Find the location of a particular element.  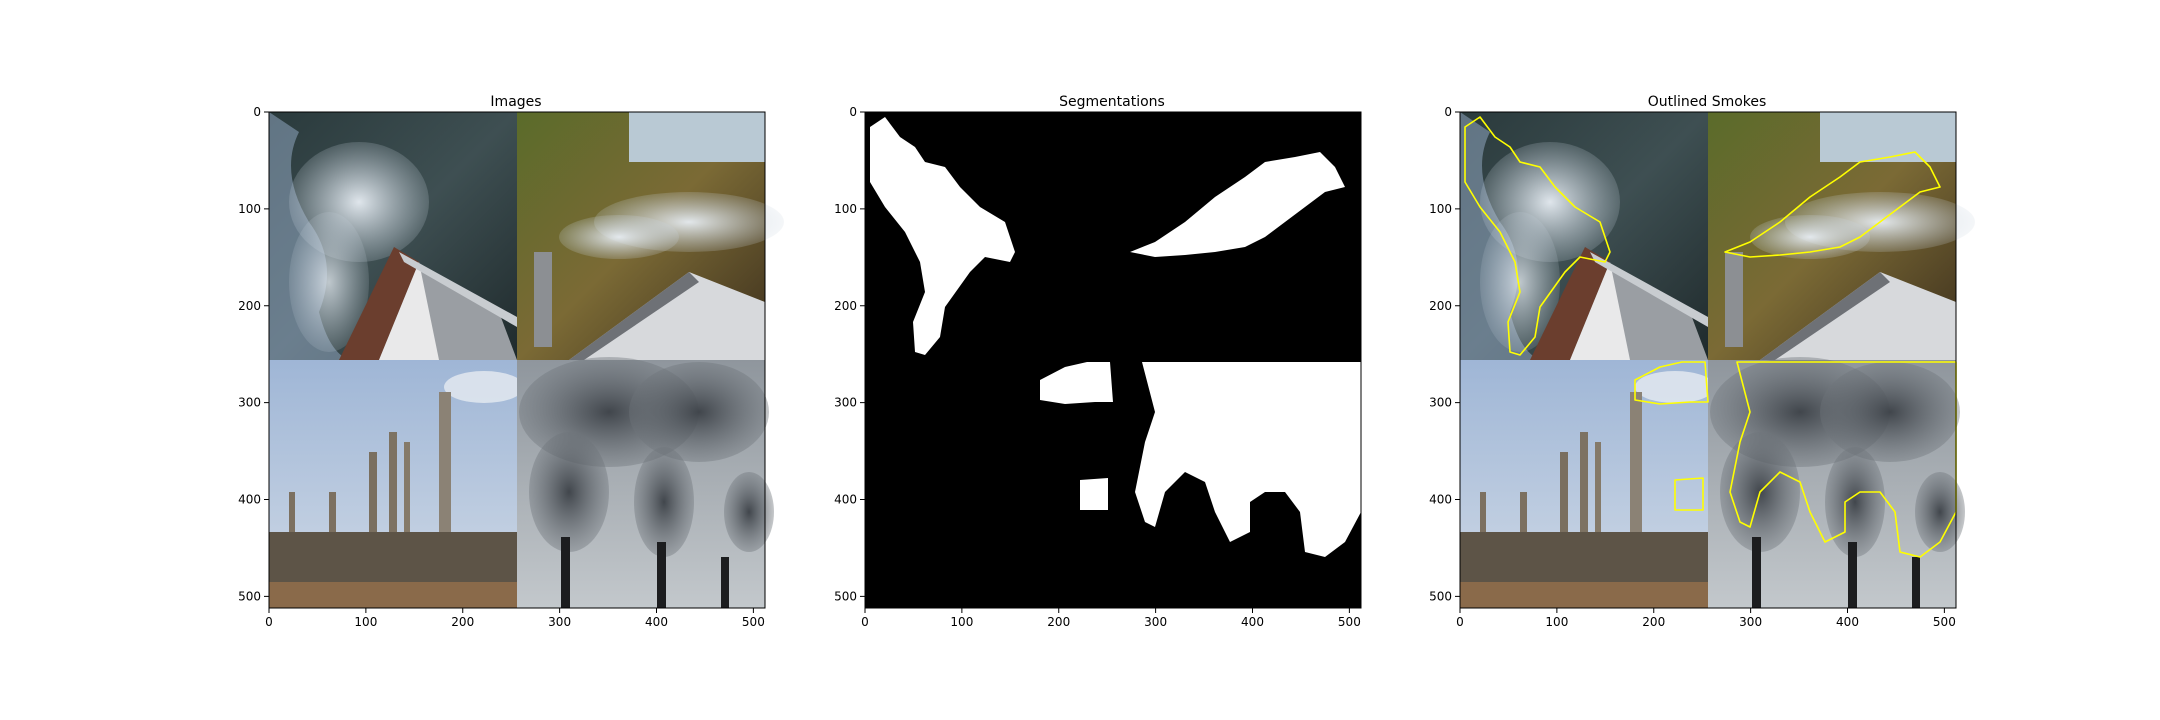

panel-title-outlined: Outlined Smokes is located at coordinates (1707, 102).